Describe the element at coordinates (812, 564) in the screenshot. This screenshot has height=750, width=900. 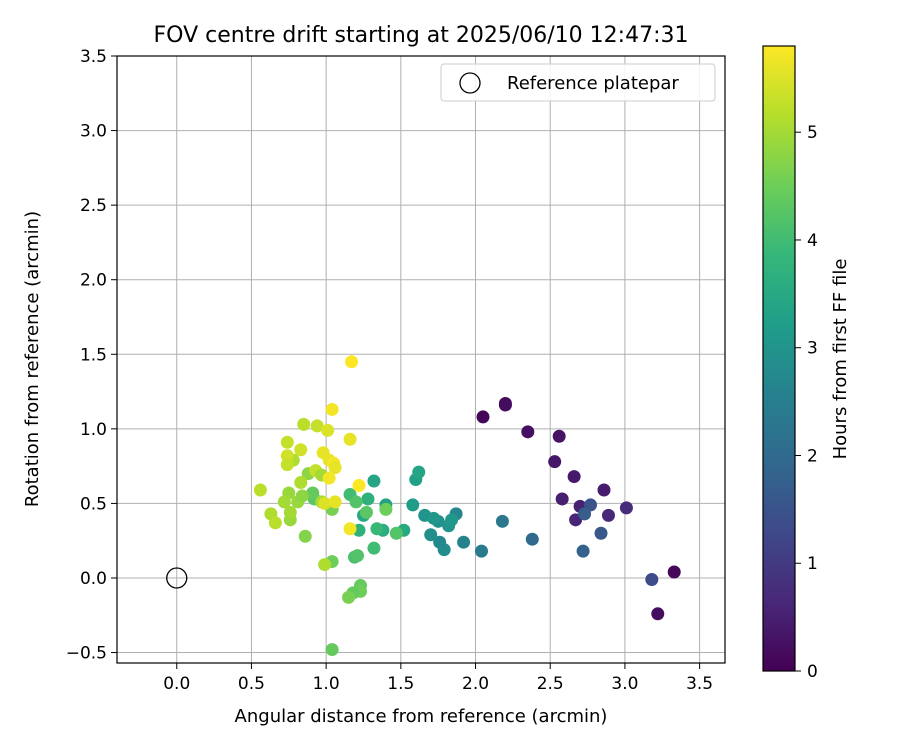
I see `colorbar-tick-label: 1` at that location.